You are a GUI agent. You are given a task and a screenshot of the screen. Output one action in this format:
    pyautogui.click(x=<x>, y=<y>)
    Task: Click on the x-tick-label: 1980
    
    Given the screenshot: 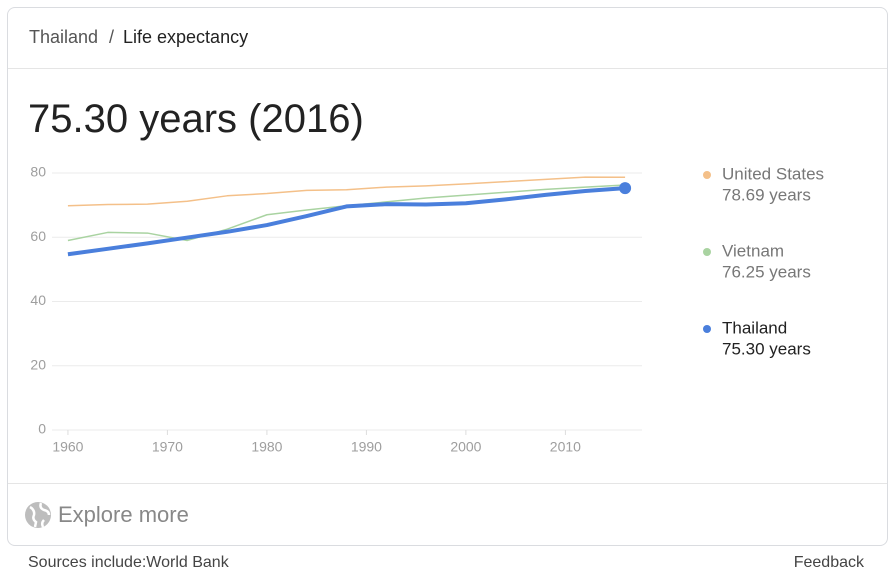 What is the action you would take?
    pyautogui.click(x=266, y=447)
    